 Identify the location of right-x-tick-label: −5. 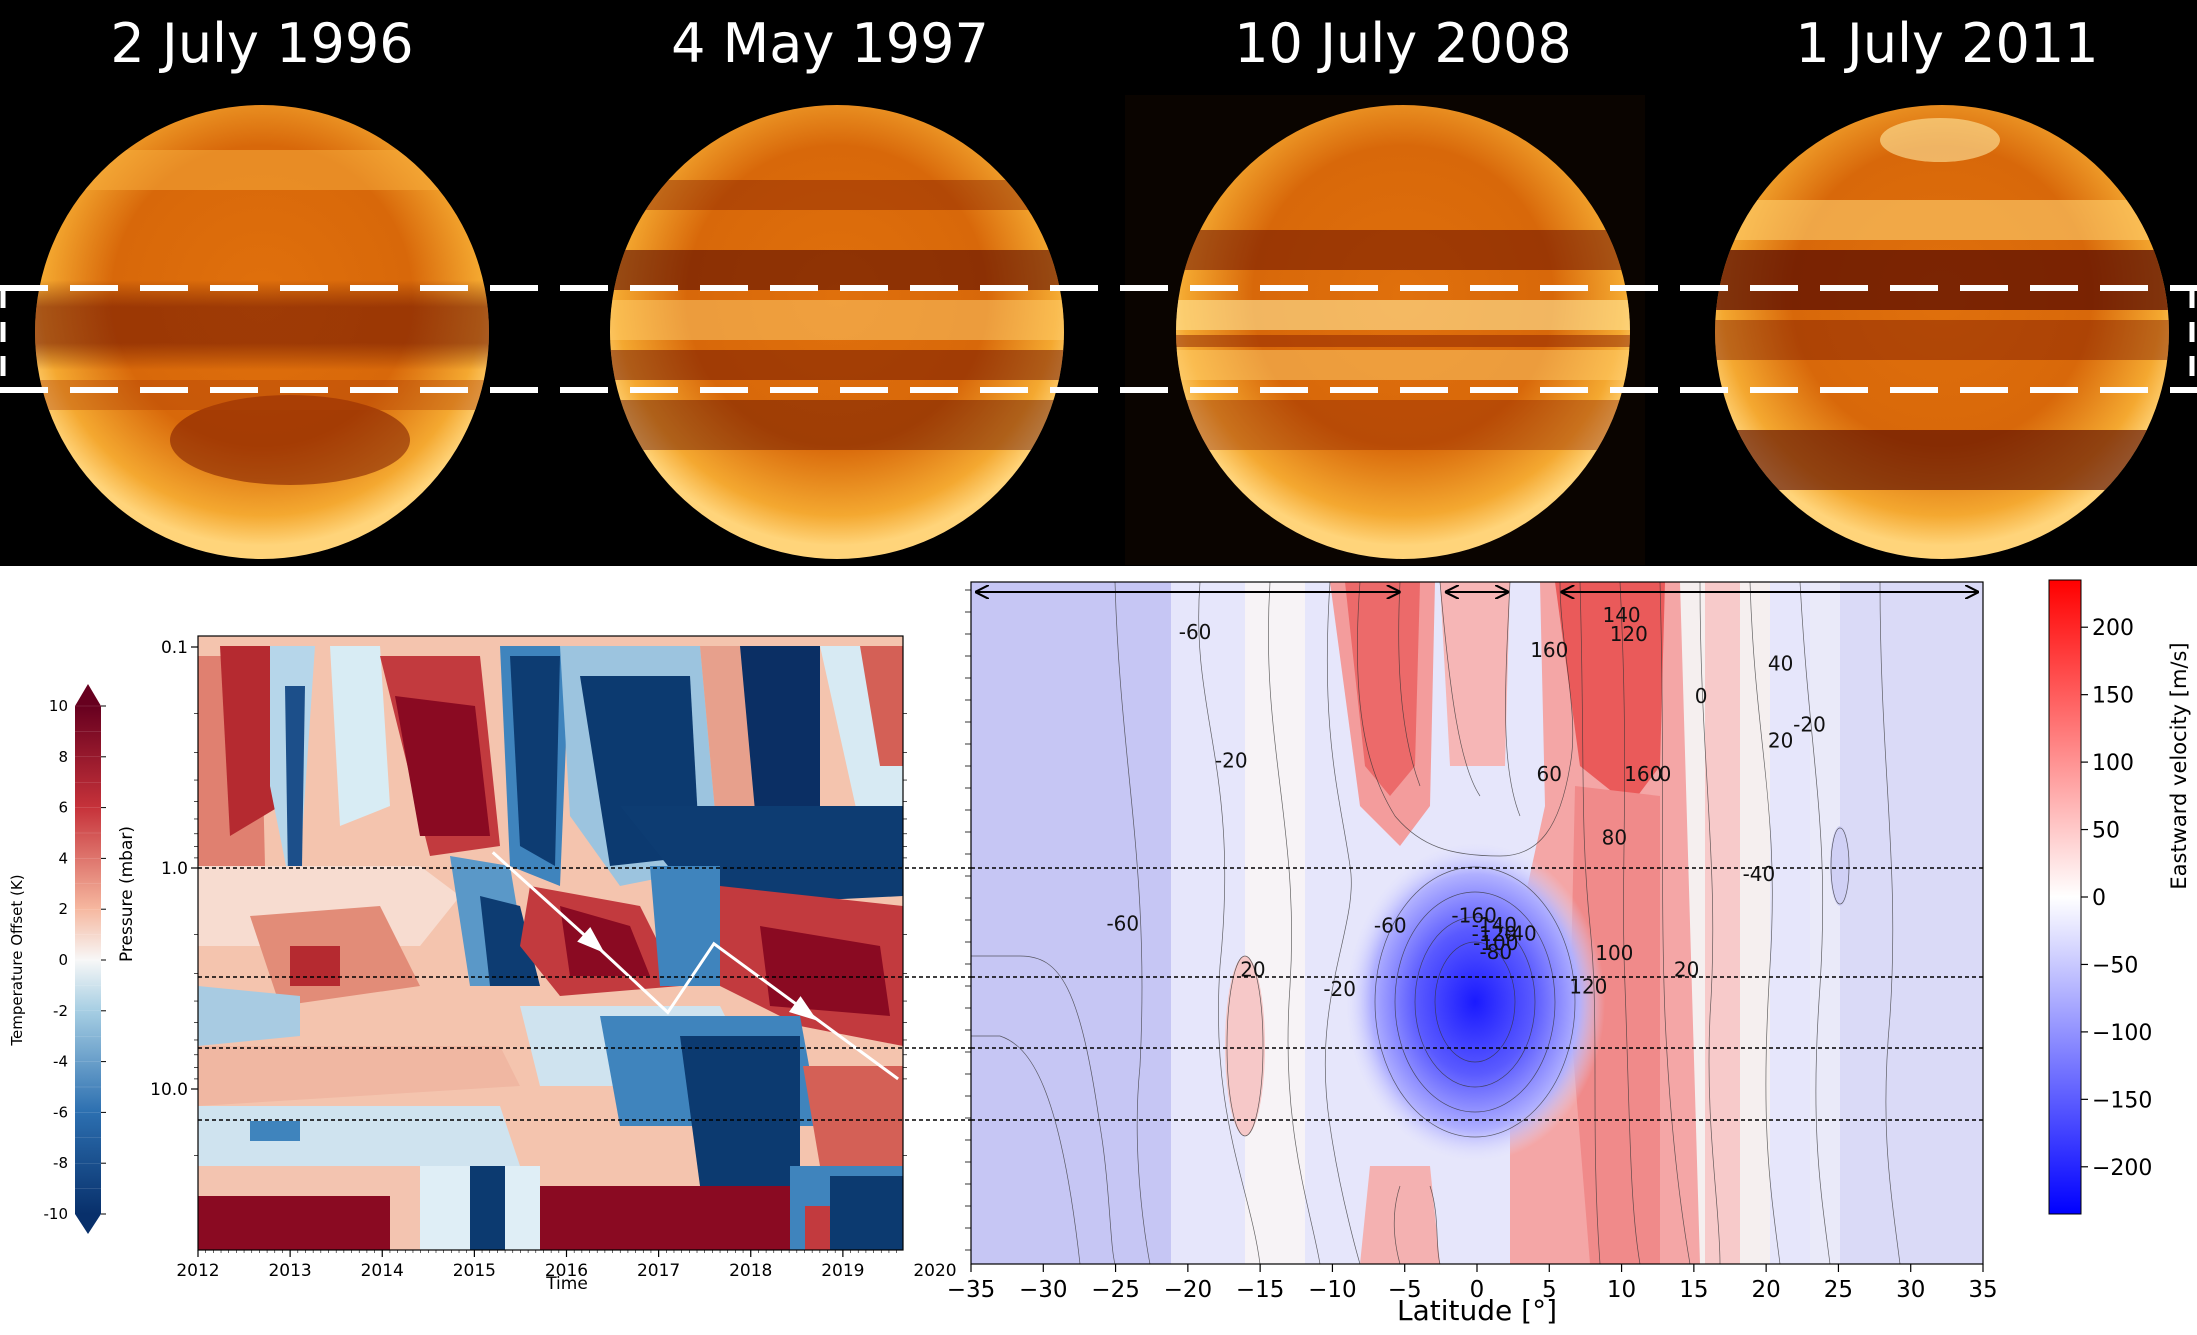
(1405, 1290).